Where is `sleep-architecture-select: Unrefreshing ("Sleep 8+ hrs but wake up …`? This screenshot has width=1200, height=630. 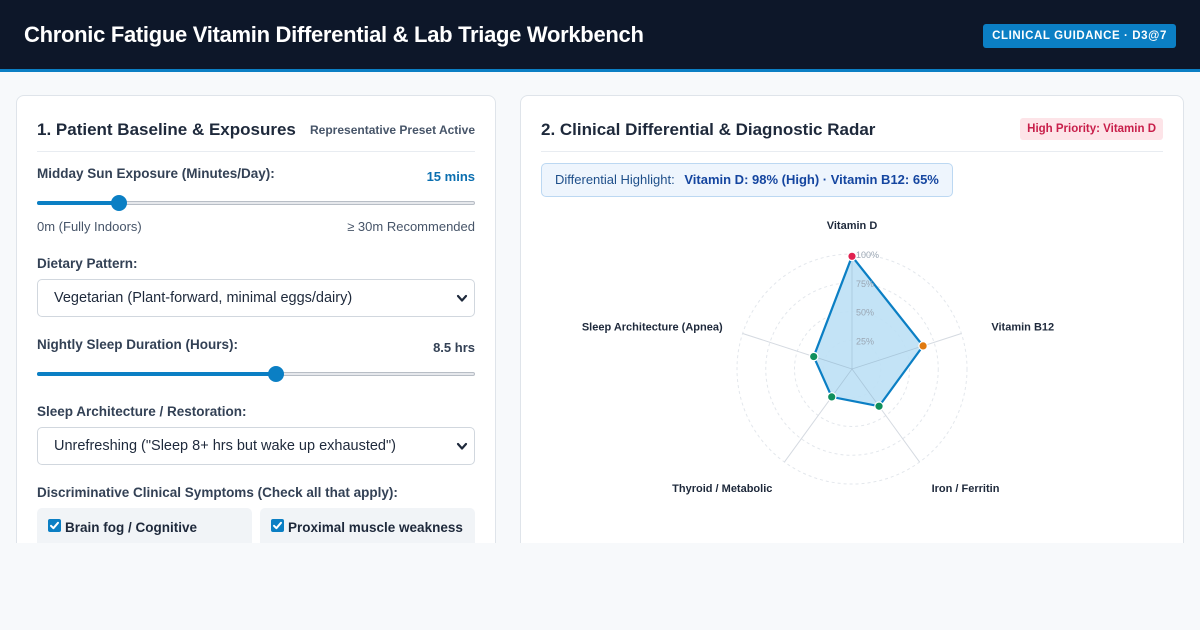
sleep-architecture-select: Unrefreshing ("Sleep 8+ hrs but wake up … is located at coordinates (256, 446).